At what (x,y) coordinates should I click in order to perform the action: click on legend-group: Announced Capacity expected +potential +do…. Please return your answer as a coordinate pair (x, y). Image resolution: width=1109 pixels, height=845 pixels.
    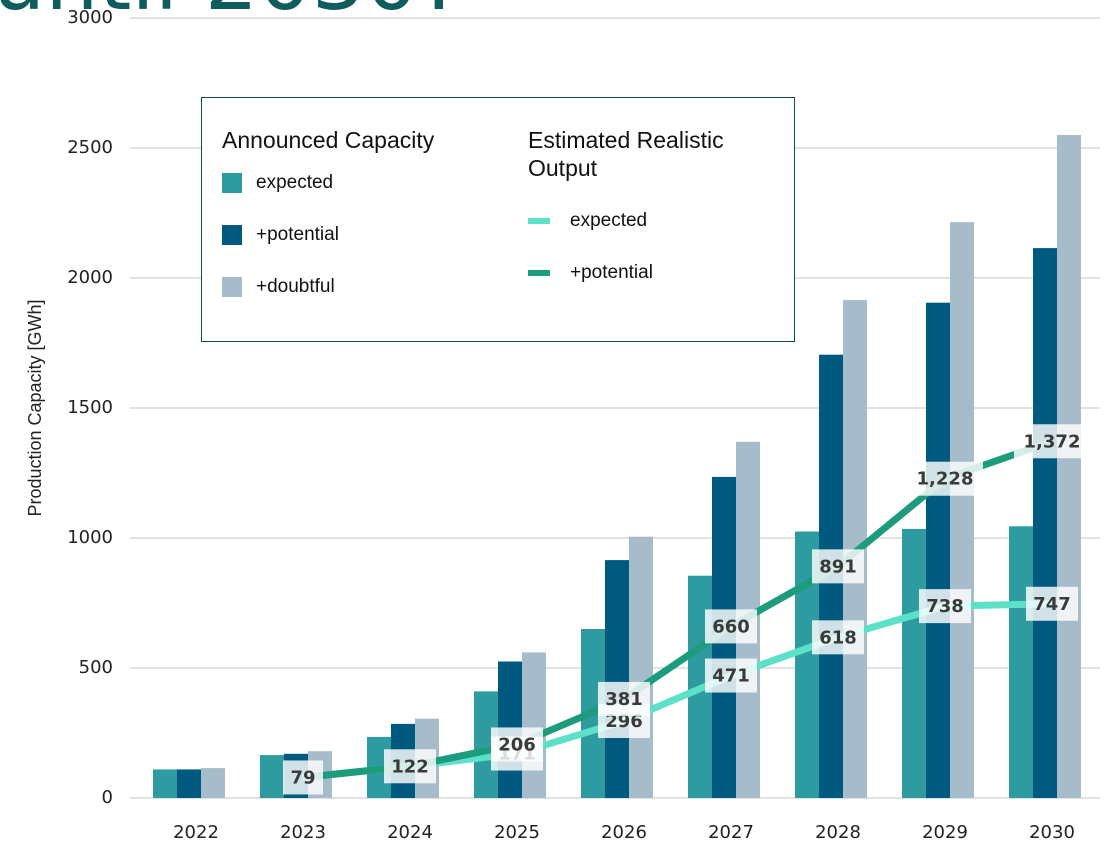
    Looking at the image, I should click on (328, 225).